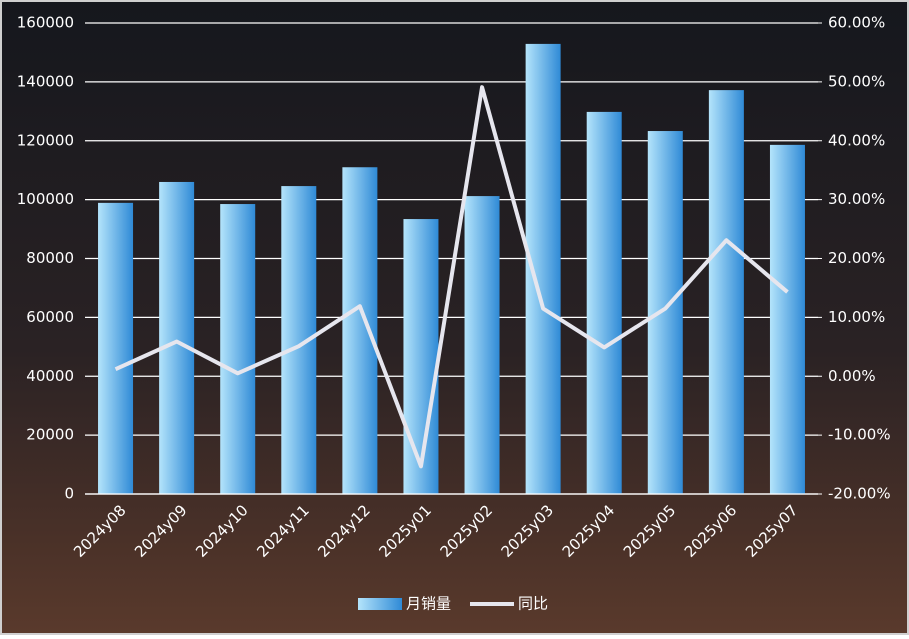 The width and height of the screenshot is (909, 639). I want to click on y2-tick-label: -20.00%, so click(859, 494).